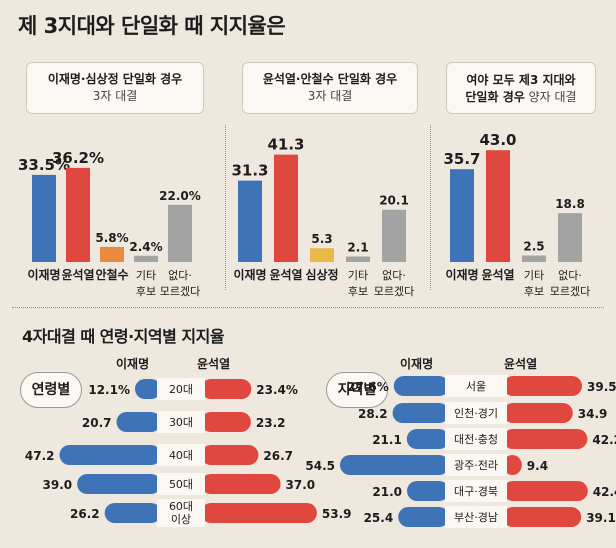 The width and height of the screenshot is (616, 548). Describe the element at coordinates (368, 387) in the screenshot. I see `region-value-lee-0: 27.6%` at that location.